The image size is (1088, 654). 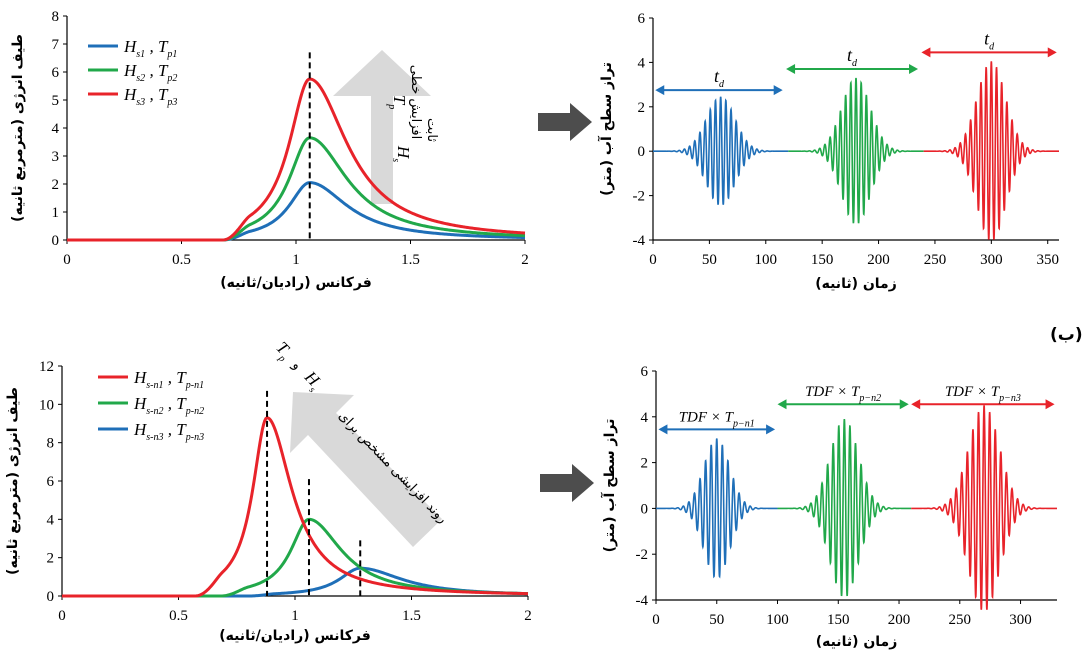 I want to click on y-tick-label: 12, so click(x=46, y=367).